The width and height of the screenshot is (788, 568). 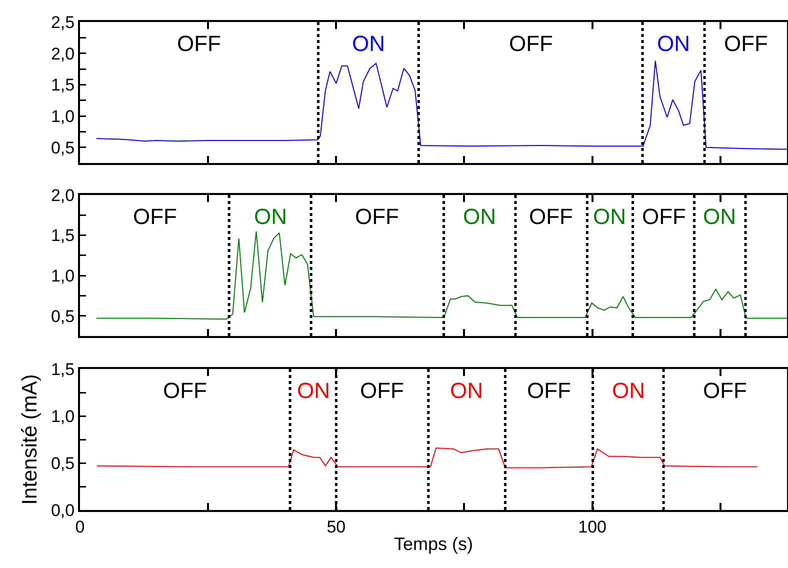 What do you see at coordinates (80, 526) in the screenshot?
I see `x-tick-label: 0` at bounding box center [80, 526].